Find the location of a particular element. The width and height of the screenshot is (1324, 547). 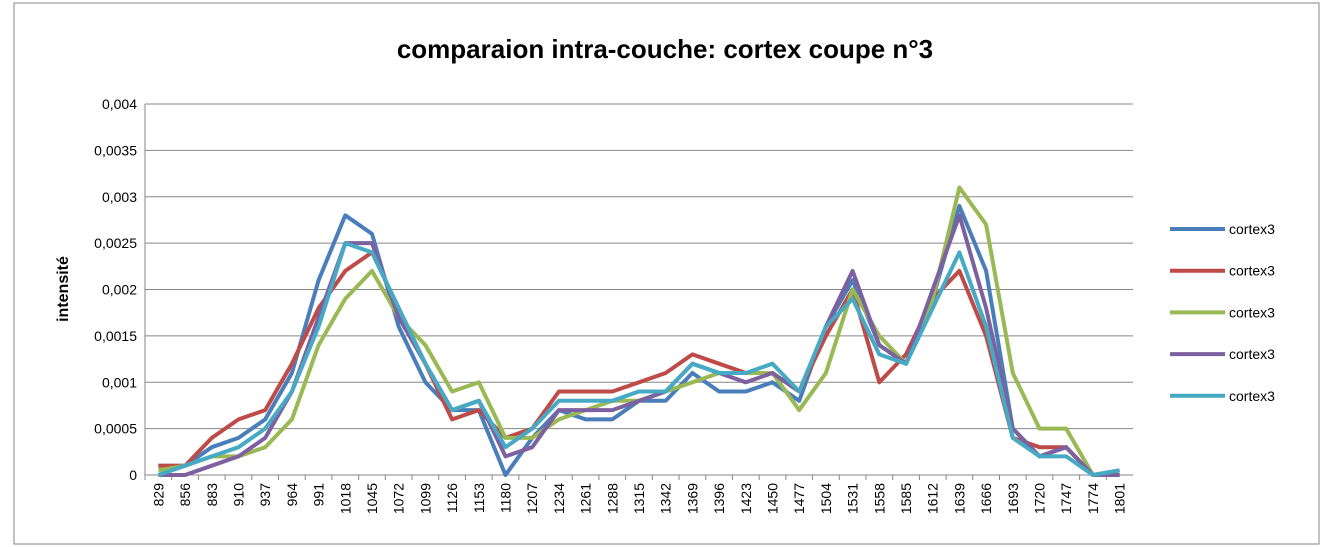

y-tick-label: 0,003 is located at coordinates (119, 197).